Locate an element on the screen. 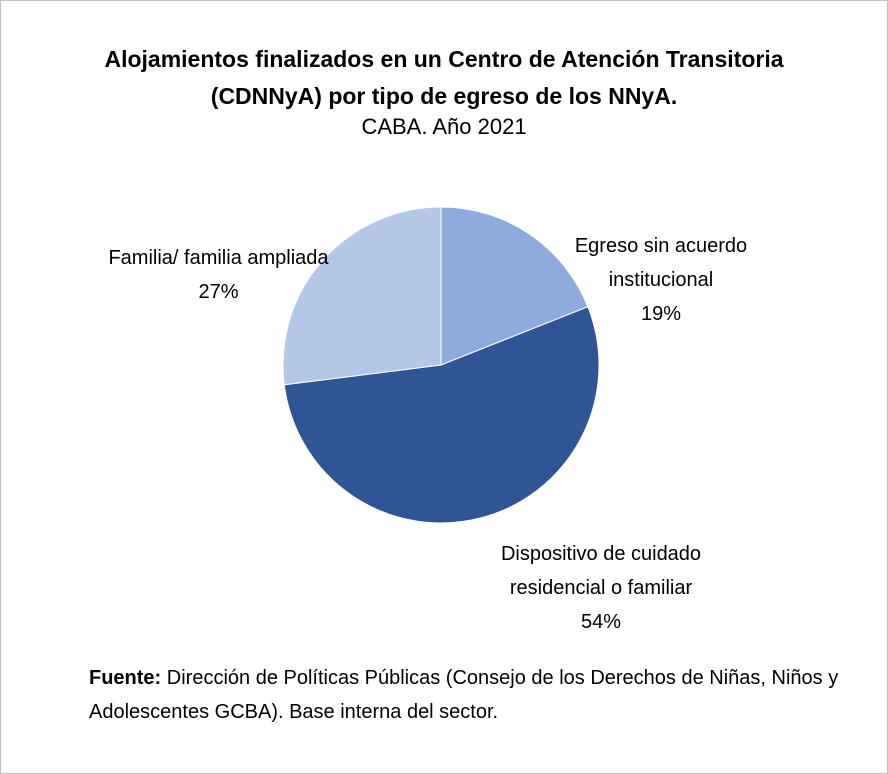 The image size is (888, 774). category-label: Familia/ familia ampliada is located at coordinates (218, 258).